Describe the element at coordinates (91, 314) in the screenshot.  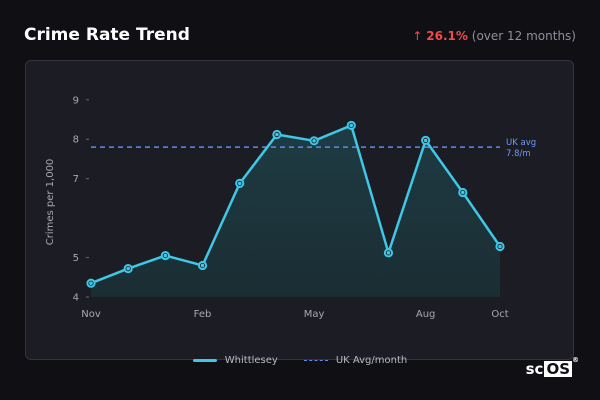
I see `x-tick-label: Nov` at that location.